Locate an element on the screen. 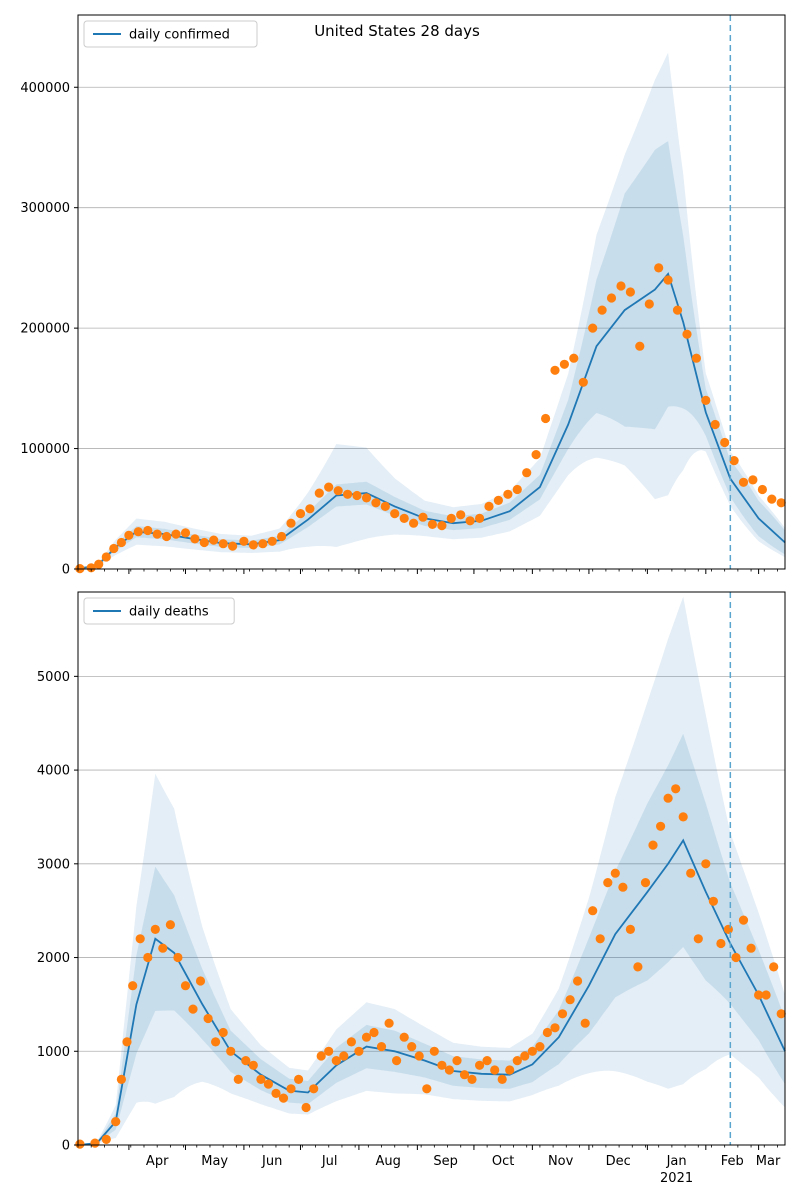 This screenshot has height=1200, width=800. y-tick-label: 3000 is located at coordinates (53, 864).